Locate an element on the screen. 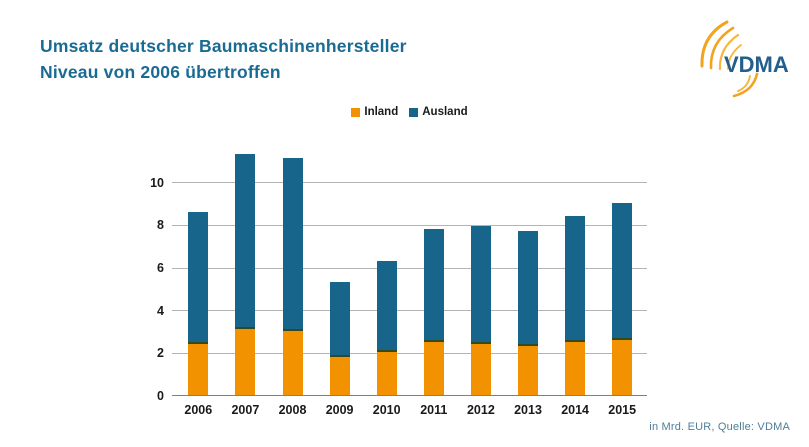  x-axis-line is located at coordinates (409, 395).